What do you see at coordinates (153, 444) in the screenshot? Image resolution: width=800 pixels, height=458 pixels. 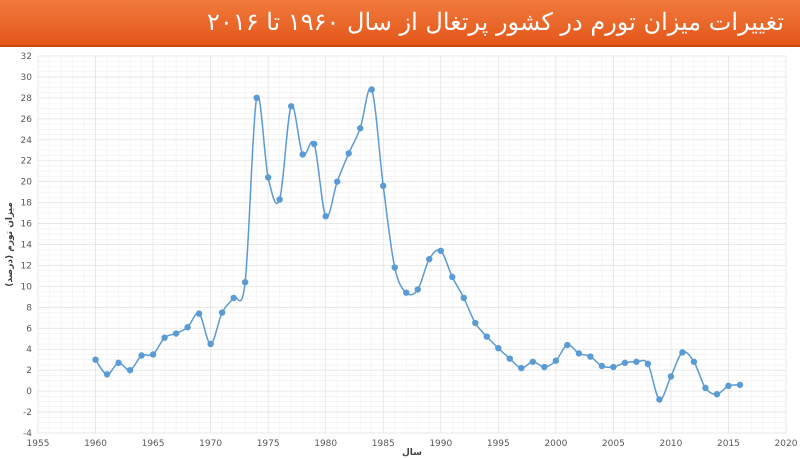 I see `x-tick-label: 1965` at bounding box center [153, 444].